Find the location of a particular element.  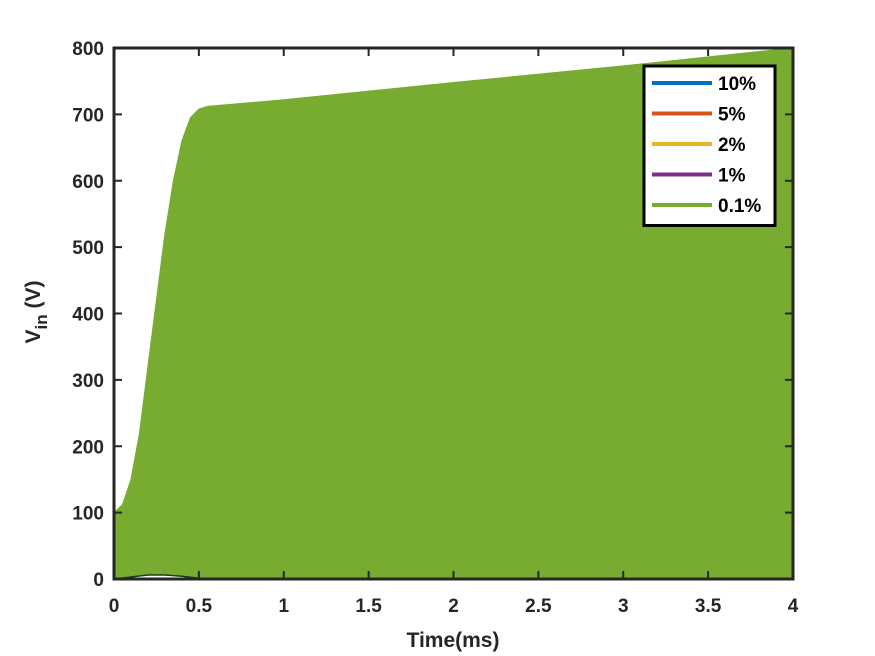

legend-label: 0.1% is located at coordinates (739, 206).